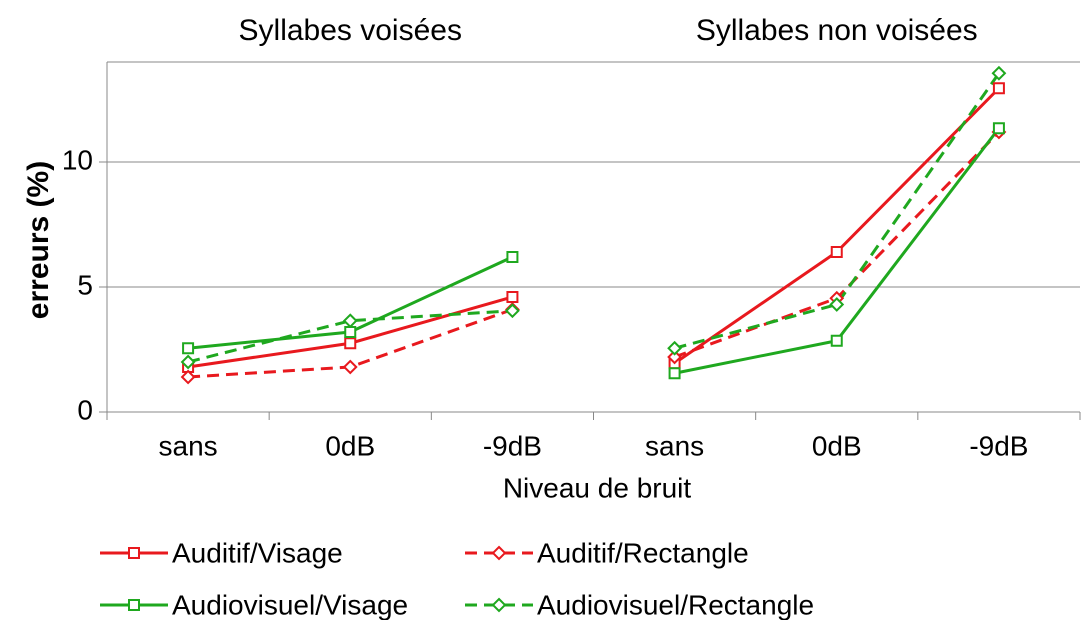  What do you see at coordinates (85, 409) in the screenshot?
I see `y-tick-label: 0` at bounding box center [85, 409].